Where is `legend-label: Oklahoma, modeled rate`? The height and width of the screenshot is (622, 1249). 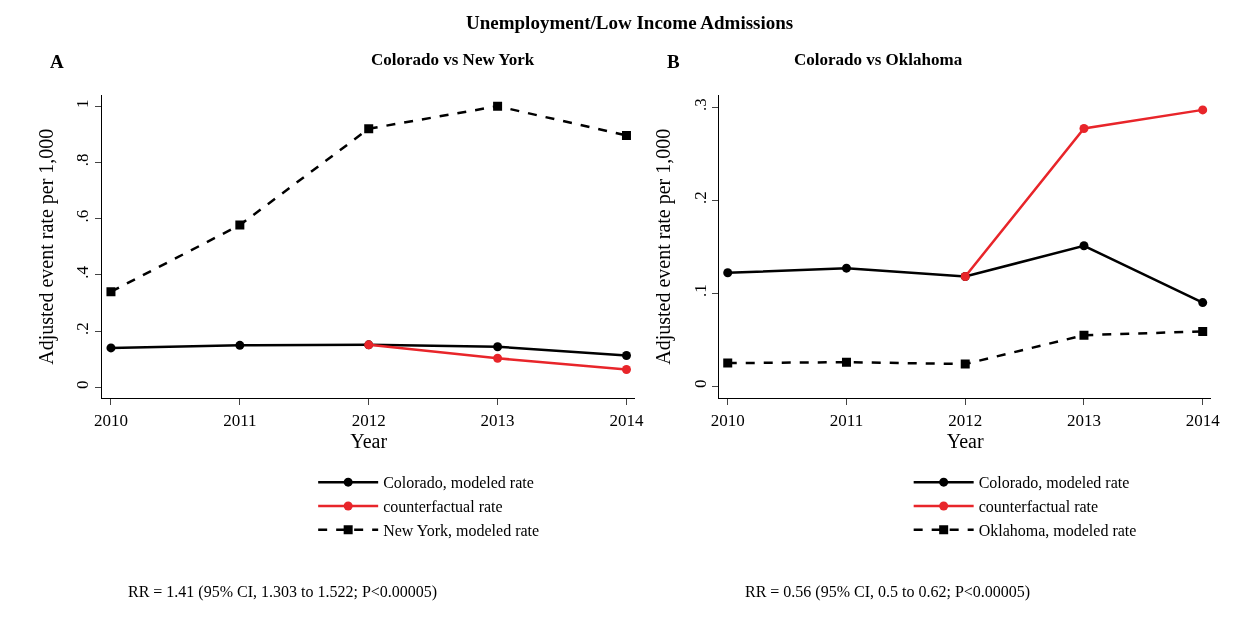 legend-label: Oklahoma, modeled rate is located at coordinates (1057, 530).